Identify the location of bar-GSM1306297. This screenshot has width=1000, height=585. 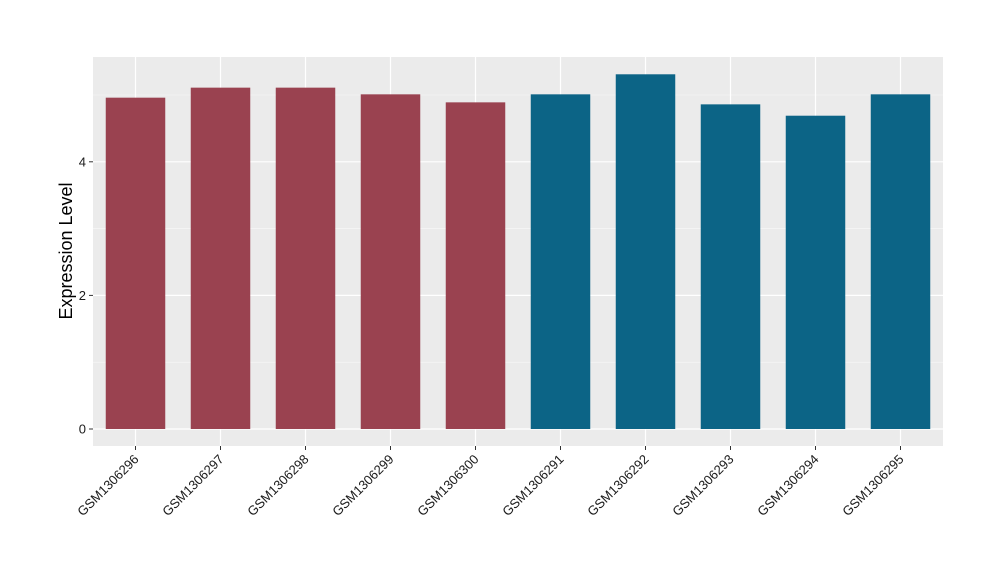
(220, 258).